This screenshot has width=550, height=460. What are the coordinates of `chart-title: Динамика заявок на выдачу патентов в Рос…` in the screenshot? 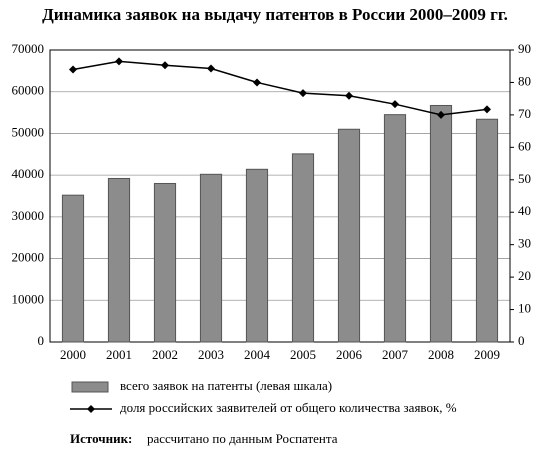 It's located at (275, 14).